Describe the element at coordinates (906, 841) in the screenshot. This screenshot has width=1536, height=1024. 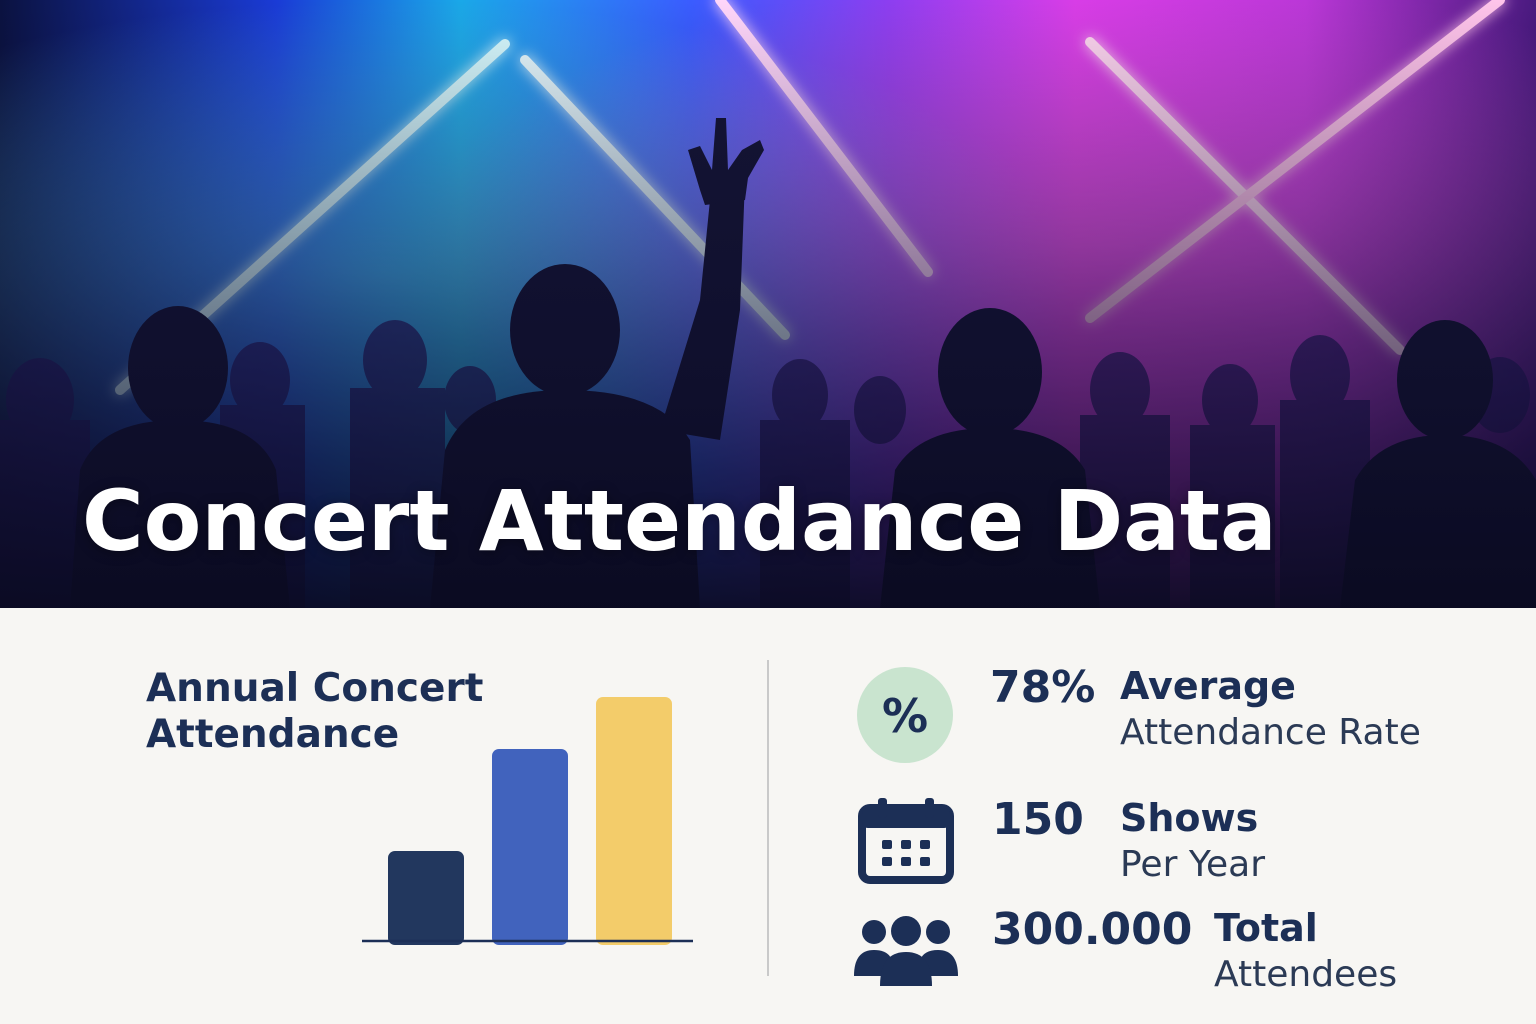
I see `calendar-icon` at that location.